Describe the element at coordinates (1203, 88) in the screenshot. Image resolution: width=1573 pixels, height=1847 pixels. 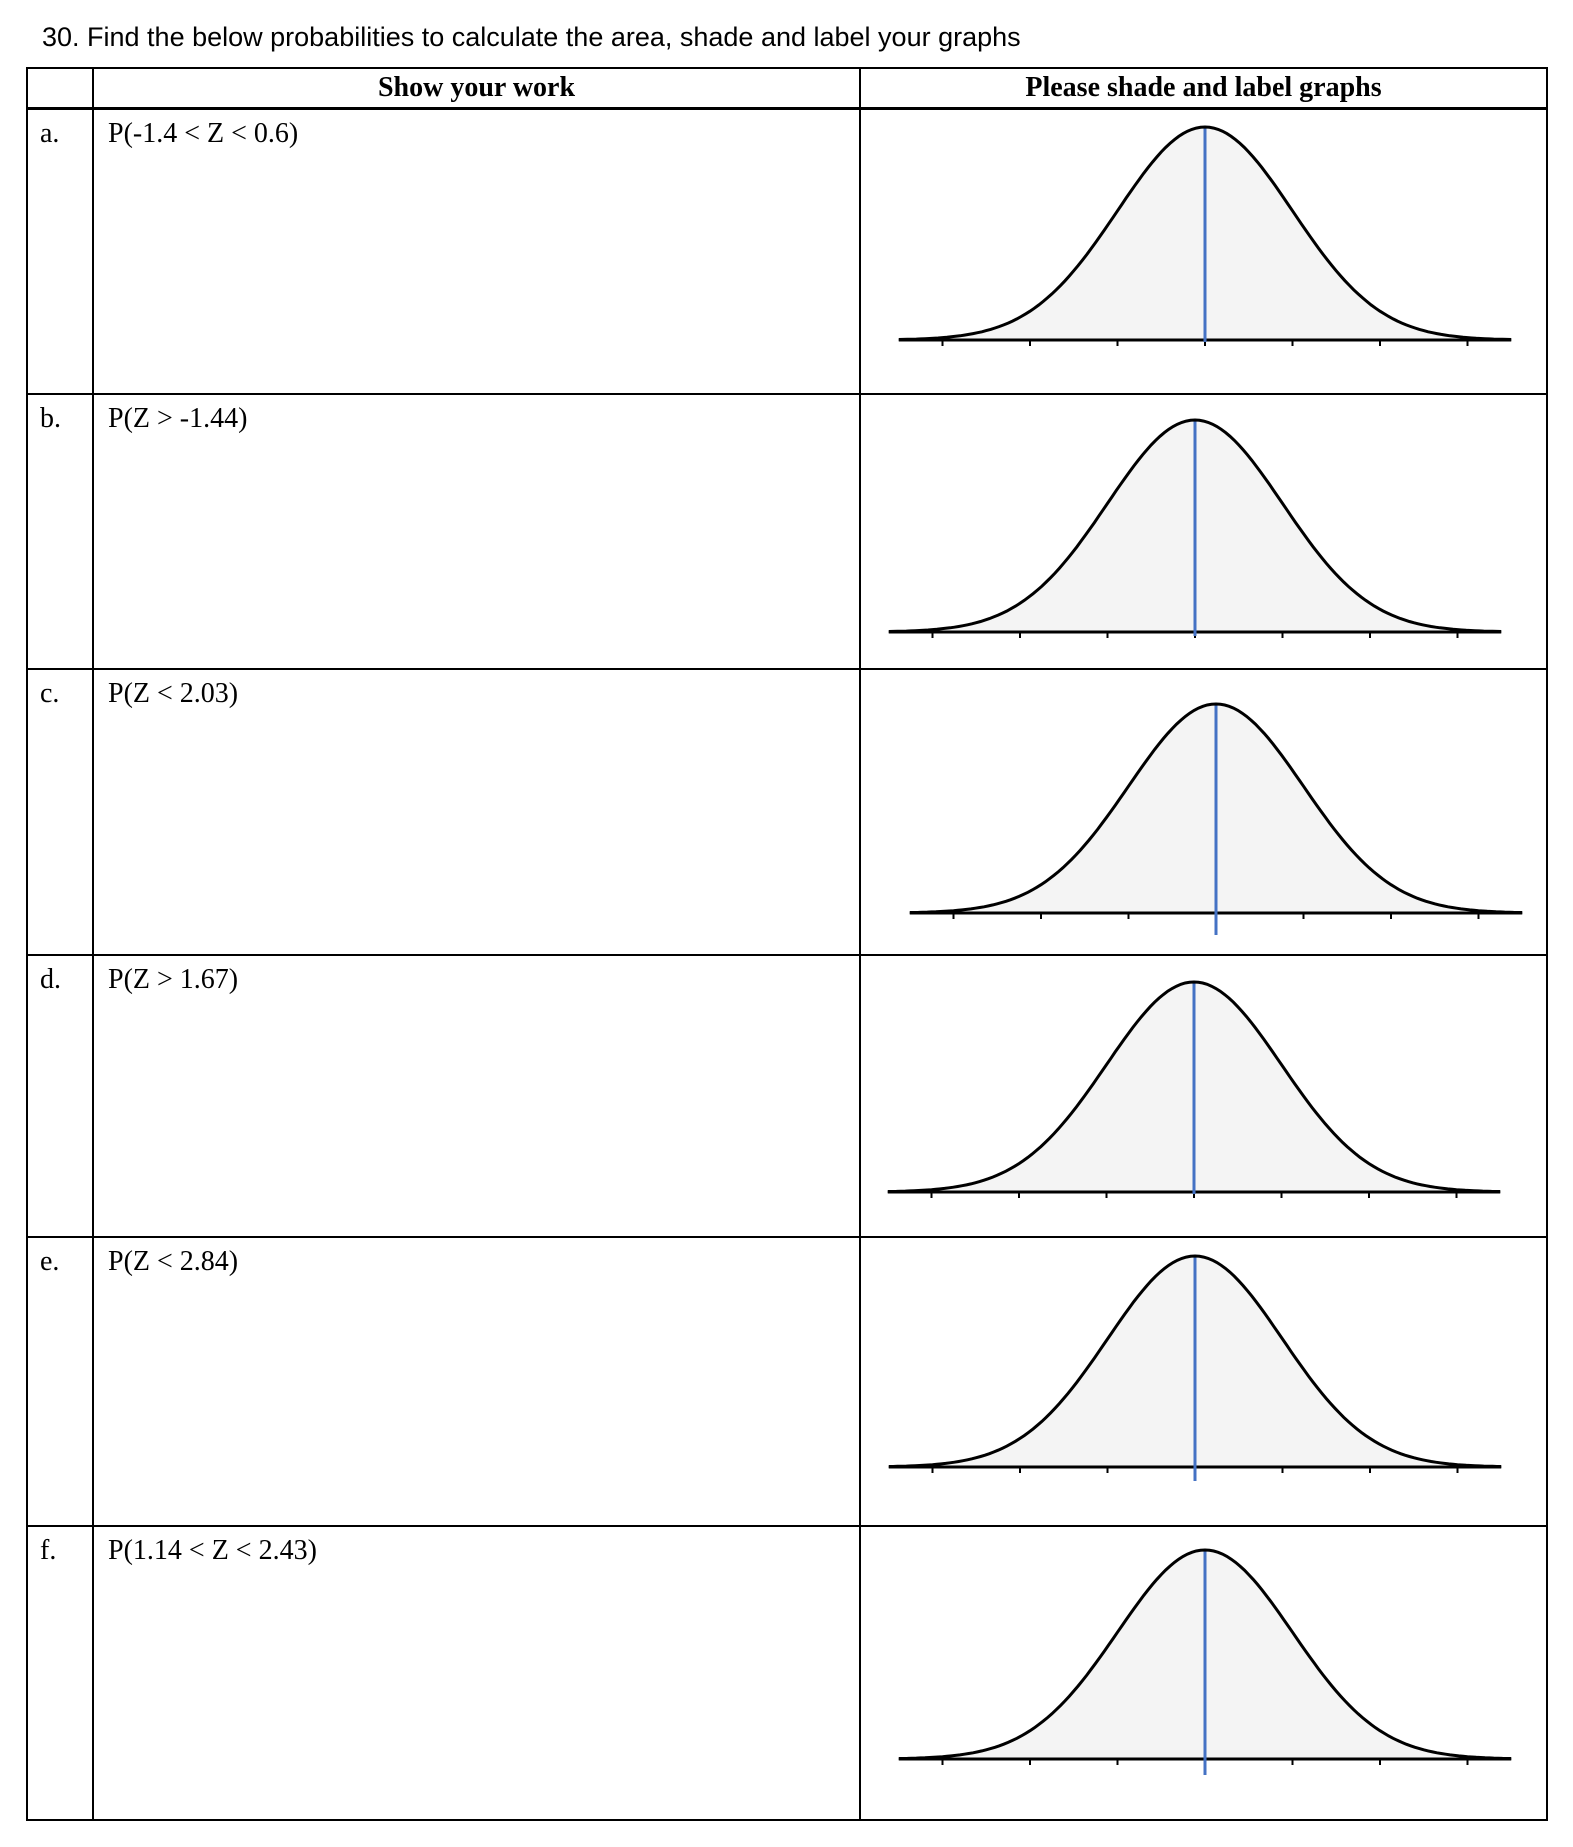
I see `header-graphs: Please shade and label graphs` at that location.